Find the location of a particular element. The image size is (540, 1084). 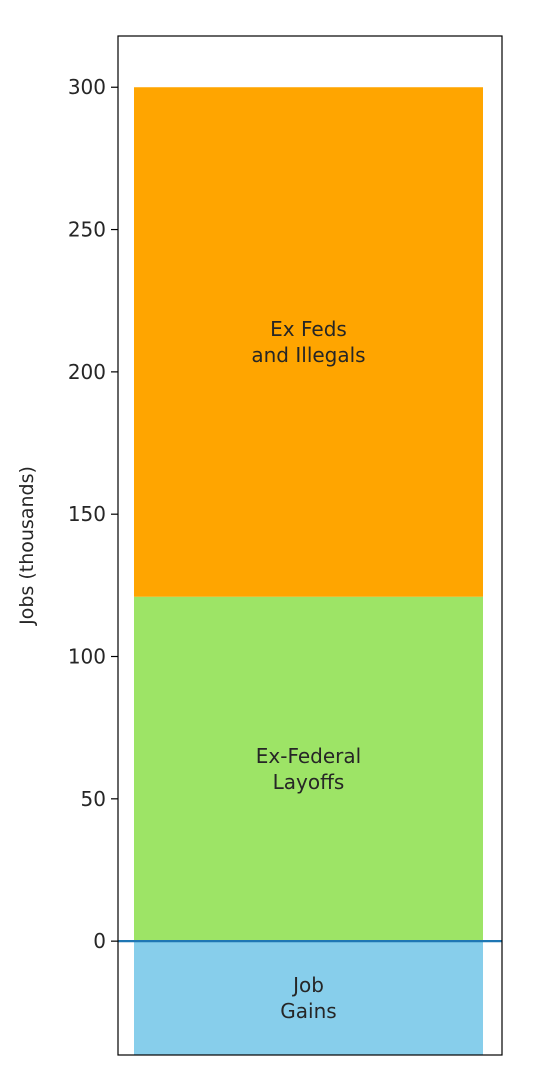

y-tick-label: 100 is located at coordinates (87, 657).